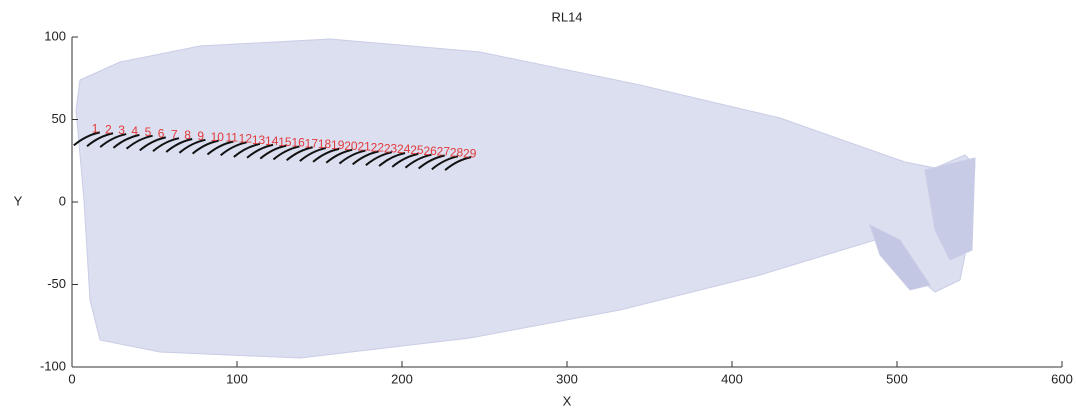 The width and height of the screenshot is (1076, 414). Describe the element at coordinates (187, 135) in the screenshot. I see `point-label: 8` at that location.